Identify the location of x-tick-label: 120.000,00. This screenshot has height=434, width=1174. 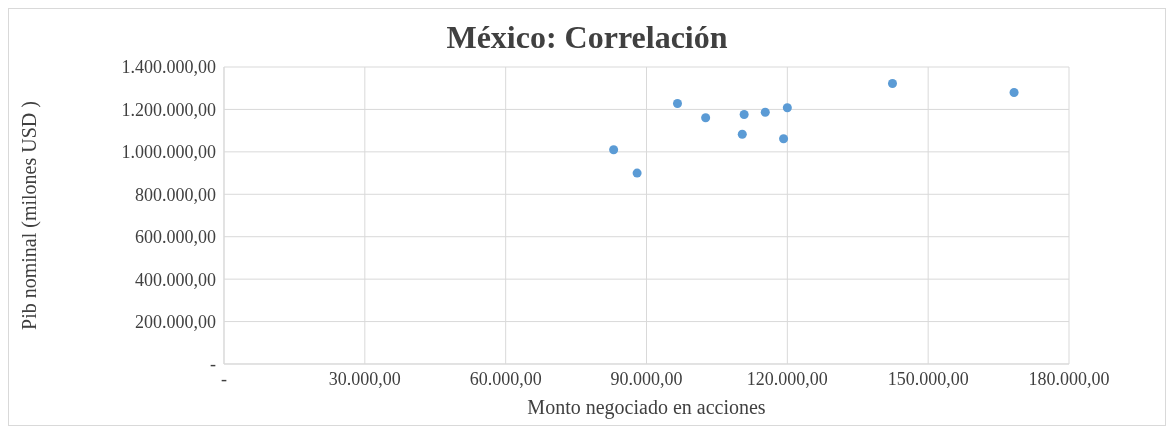
(787, 378).